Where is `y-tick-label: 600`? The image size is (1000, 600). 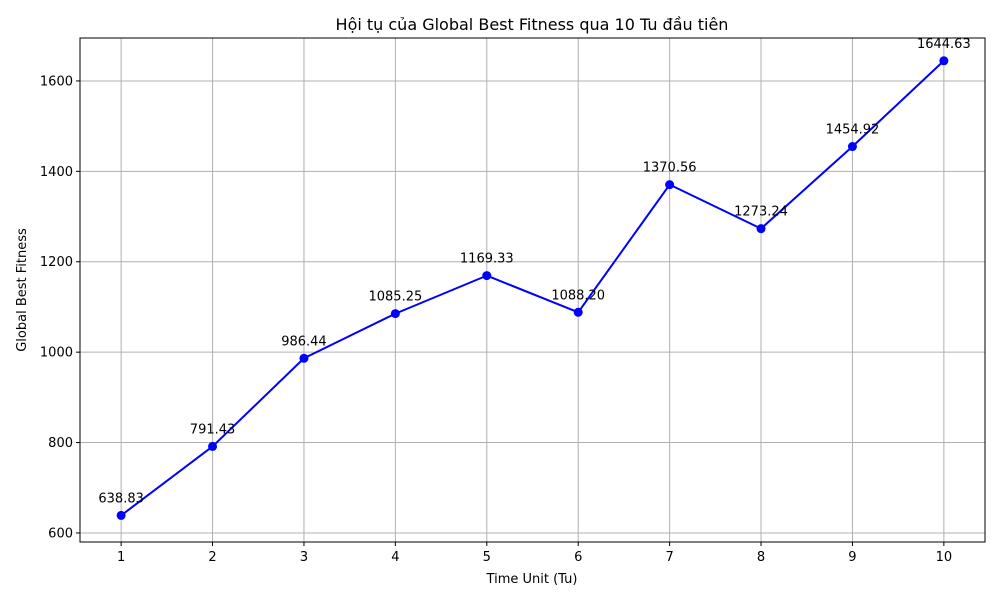
y-tick-label: 600 is located at coordinates (60, 533).